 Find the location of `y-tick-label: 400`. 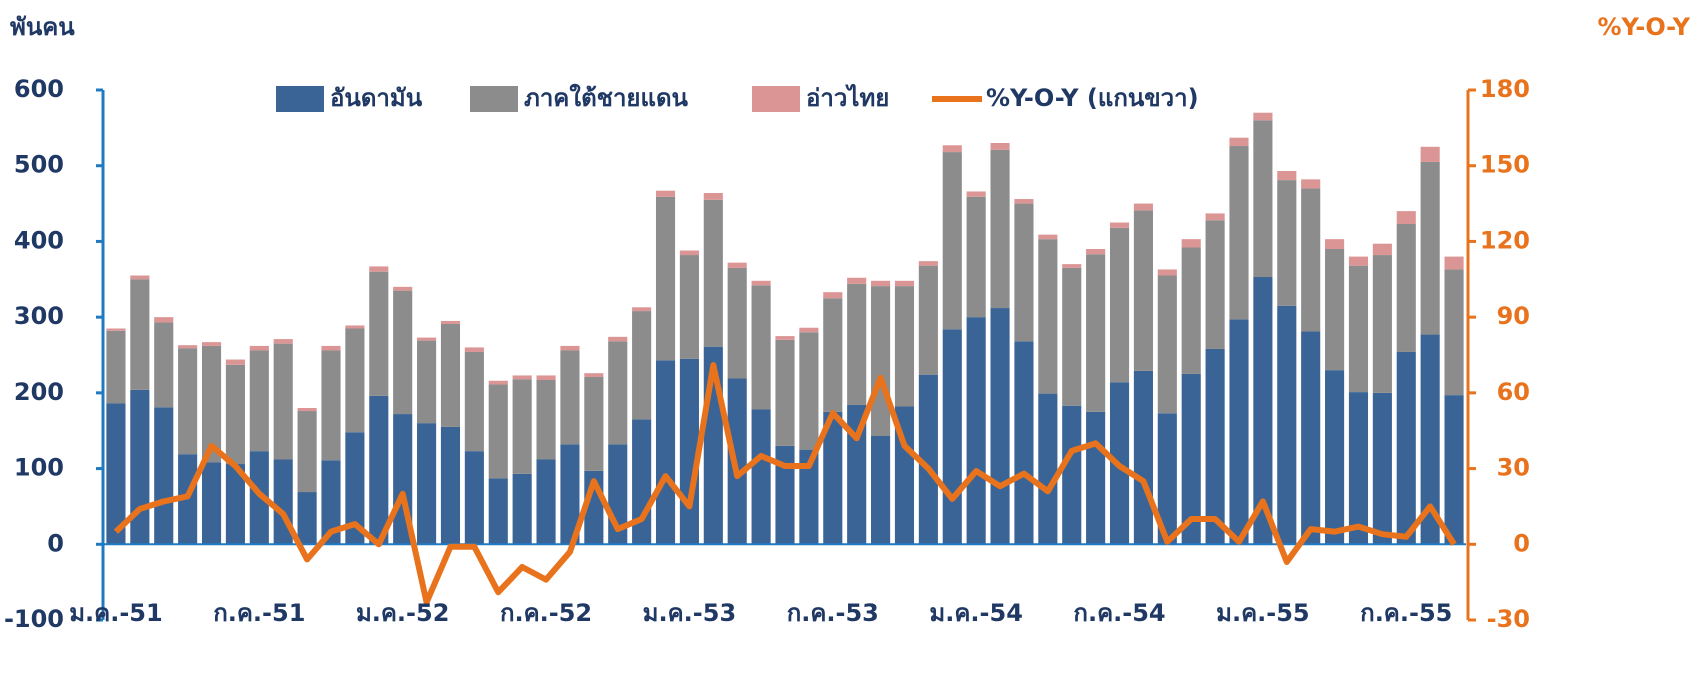

y-tick-label: 400 is located at coordinates (39, 240).